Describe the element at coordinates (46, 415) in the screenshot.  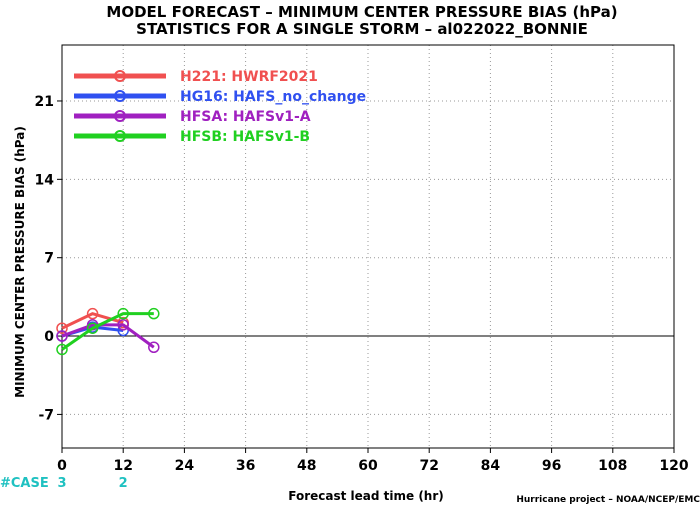
I see `y-tick-label: -7` at that location.